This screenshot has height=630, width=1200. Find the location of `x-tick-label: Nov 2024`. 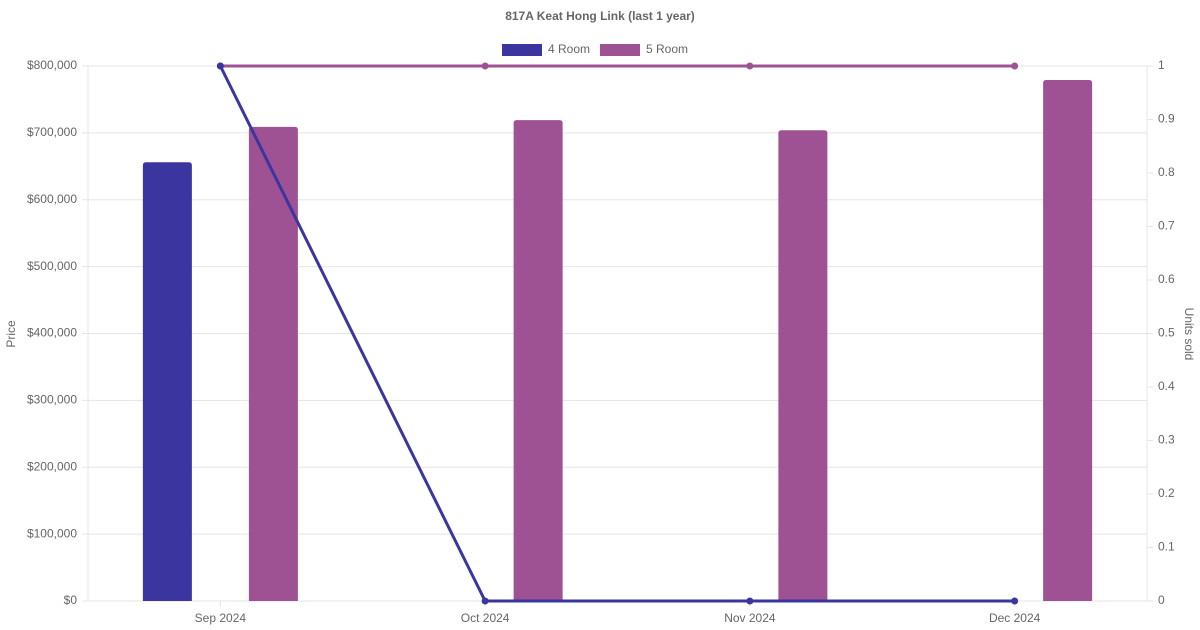

x-tick-label: Nov 2024 is located at coordinates (750, 618).